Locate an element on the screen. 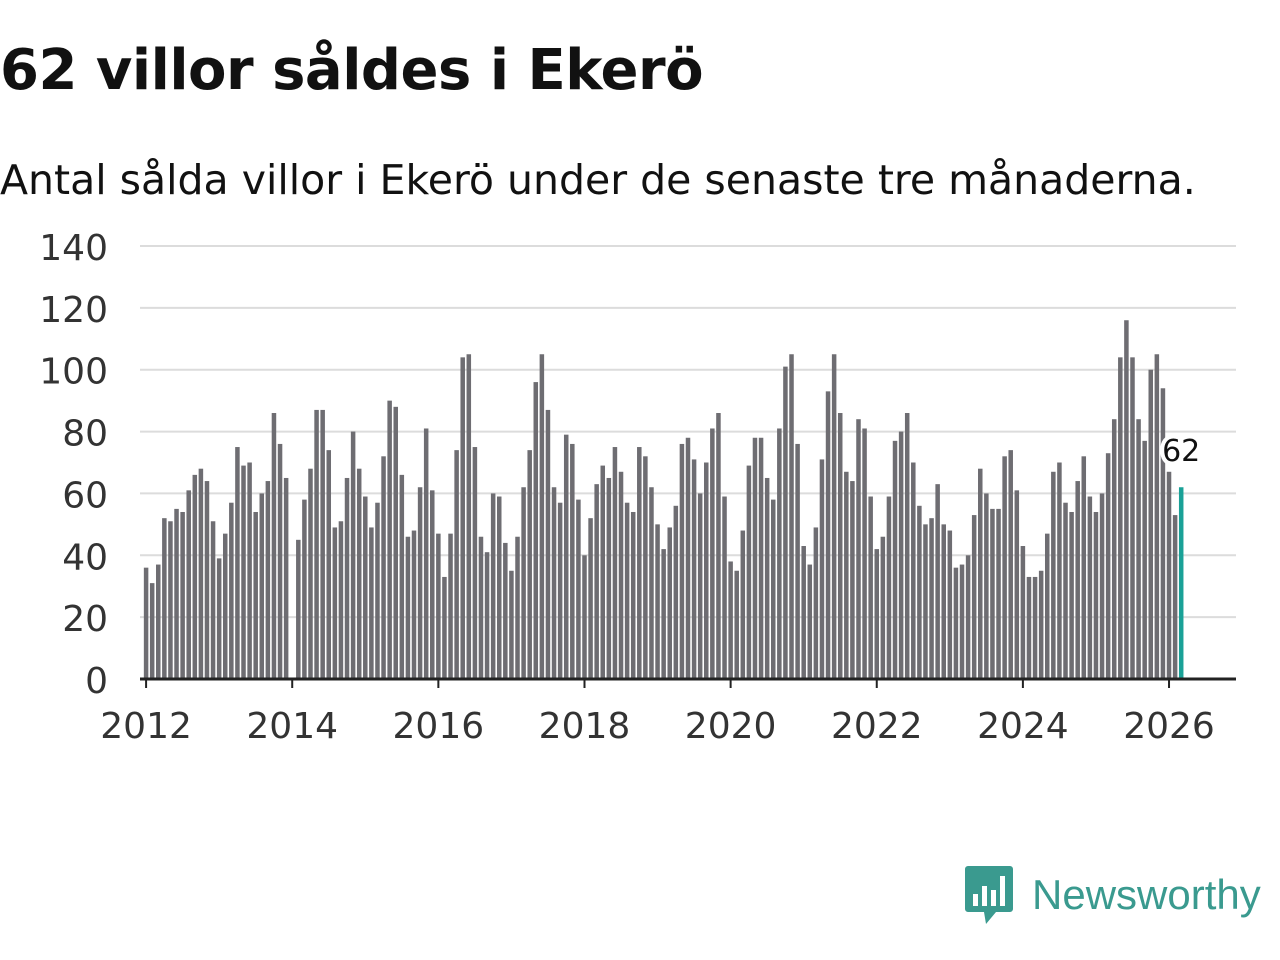 The height and width of the screenshot is (960, 1280). x-tick-label: 2020 is located at coordinates (731, 726).